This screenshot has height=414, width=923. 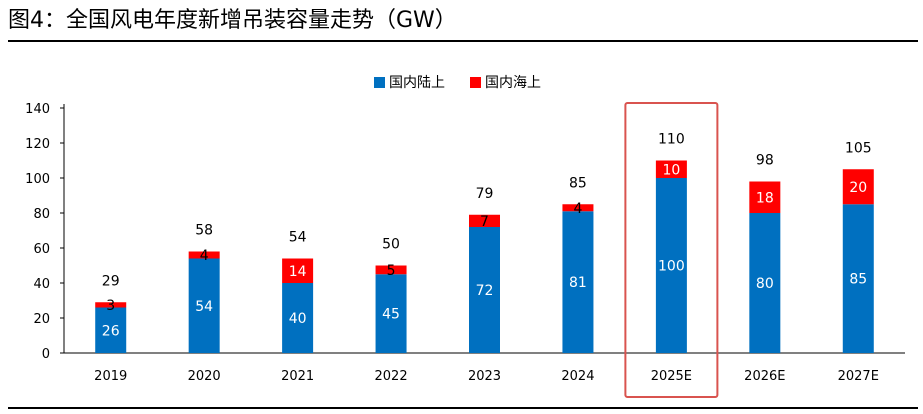 I want to click on data-label-total: 50, so click(x=391, y=245).